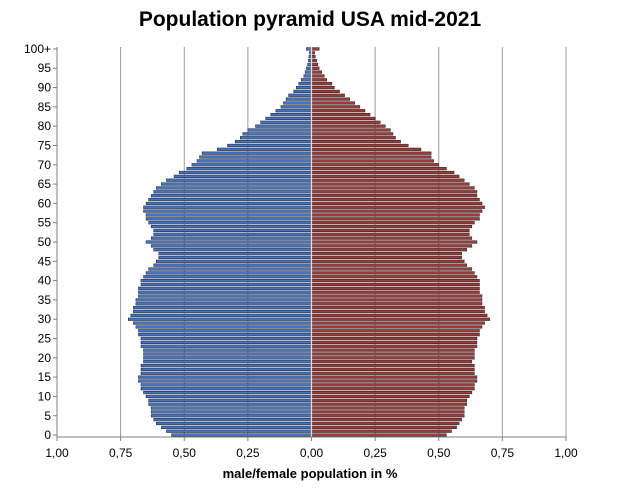 Image resolution: width=620 pixels, height=493 pixels. I want to click on x-tick-label: 0,50, so click(439, 453).